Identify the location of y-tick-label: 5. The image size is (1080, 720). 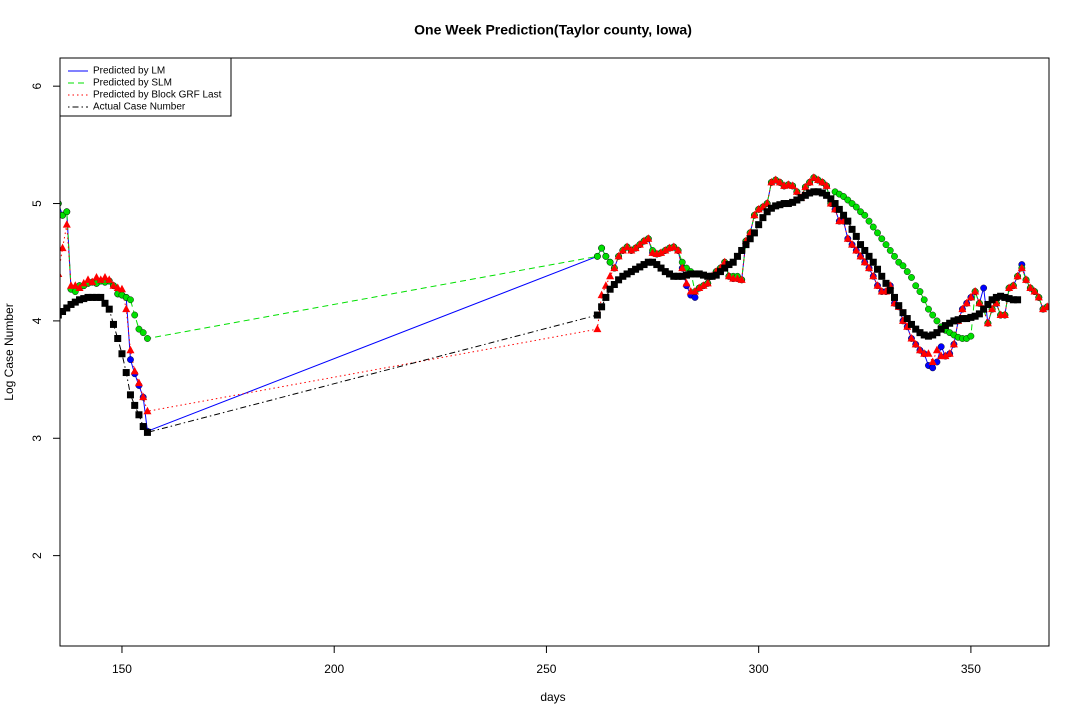
(37, 203).